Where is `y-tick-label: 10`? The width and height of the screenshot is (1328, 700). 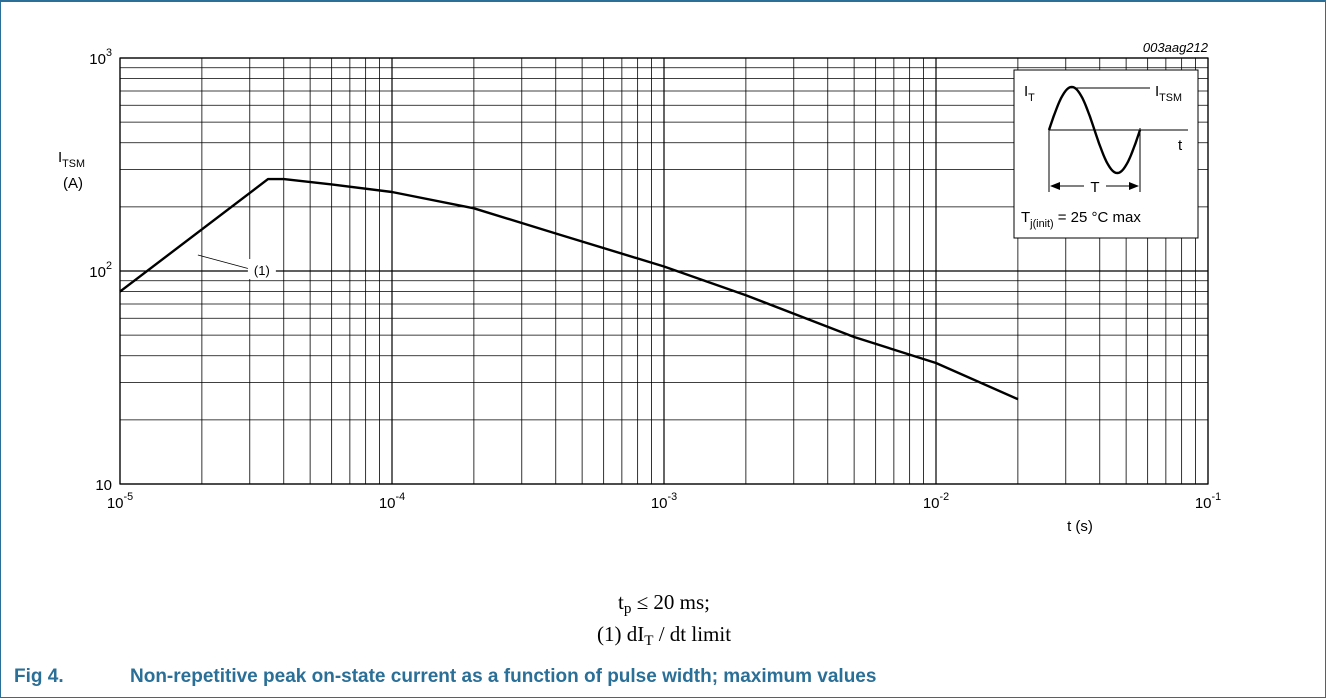
y-tick-label: 10 is located at coordinates (103, 485).